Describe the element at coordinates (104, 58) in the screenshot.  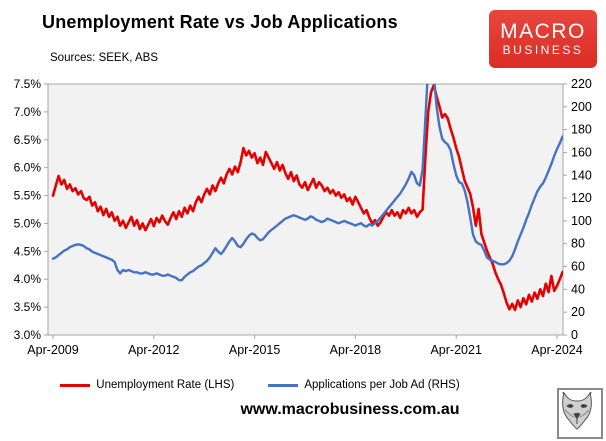
I see `sources-note: Sources: SEEK, ABS` at that location.